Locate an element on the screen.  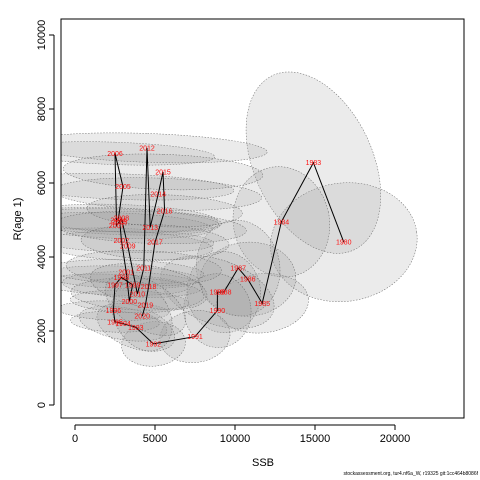
year-label: 2015 is located at coordinates (163, 172).